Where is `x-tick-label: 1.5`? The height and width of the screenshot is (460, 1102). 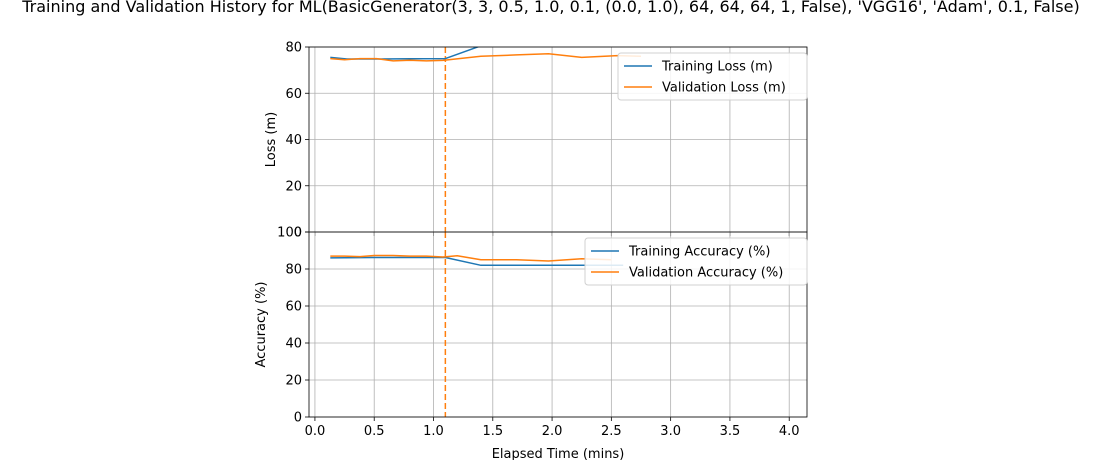 x-tick-label: 1.5 is located at coordinates (492, 431).